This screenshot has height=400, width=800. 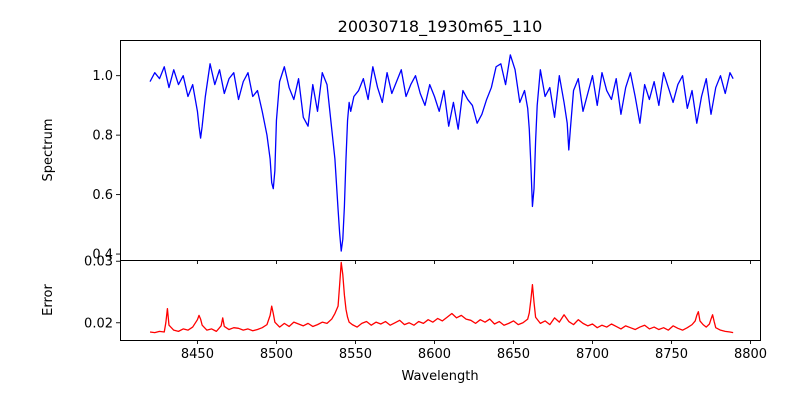 I want to click on x-tick-label-7: 8800, so click(x=750, y=354).